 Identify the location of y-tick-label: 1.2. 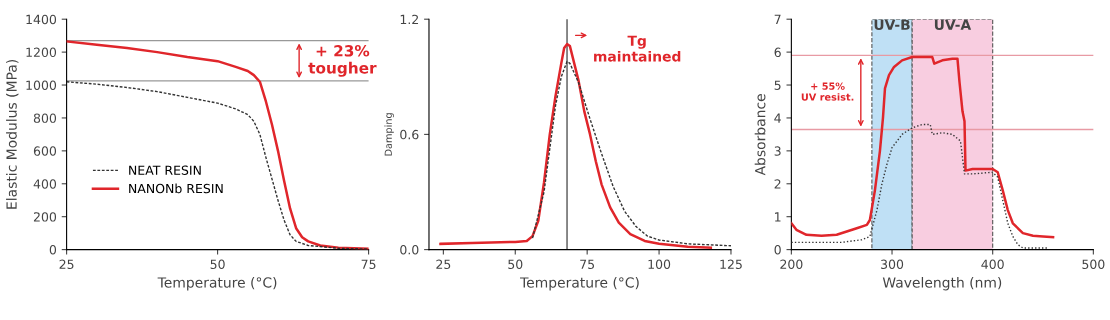
(409, 19).